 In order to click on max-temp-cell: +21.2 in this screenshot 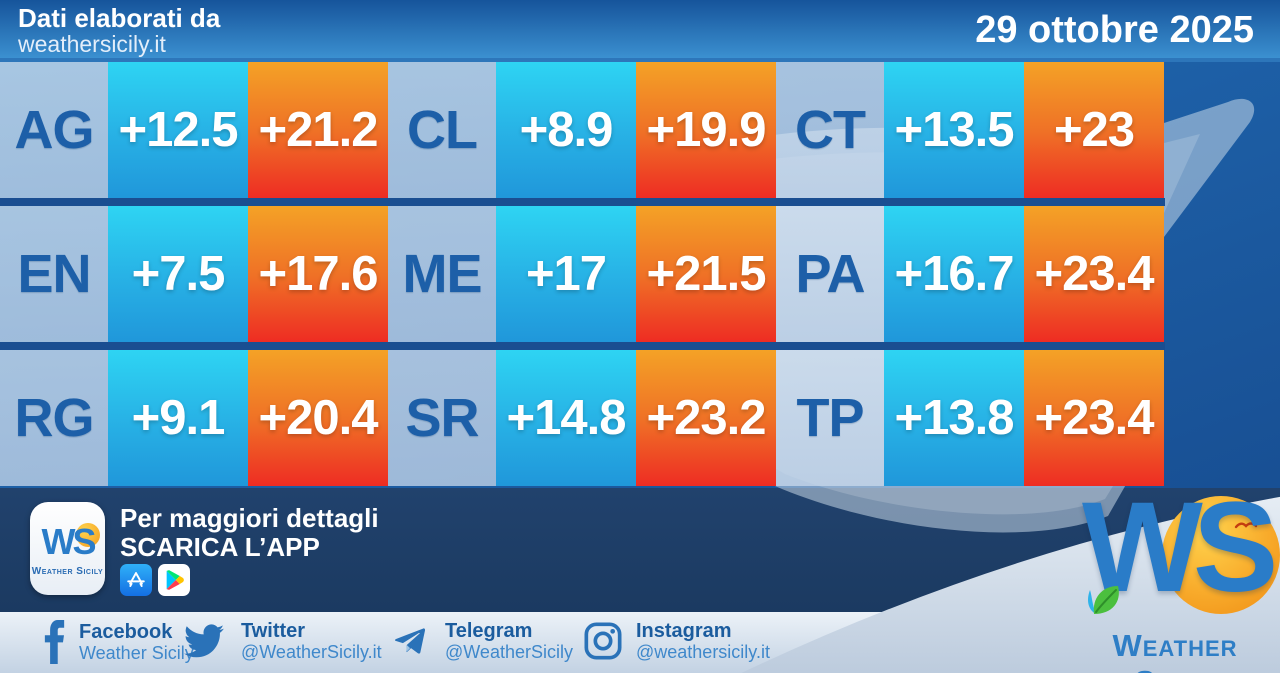, I will do `click(318, 130)`.